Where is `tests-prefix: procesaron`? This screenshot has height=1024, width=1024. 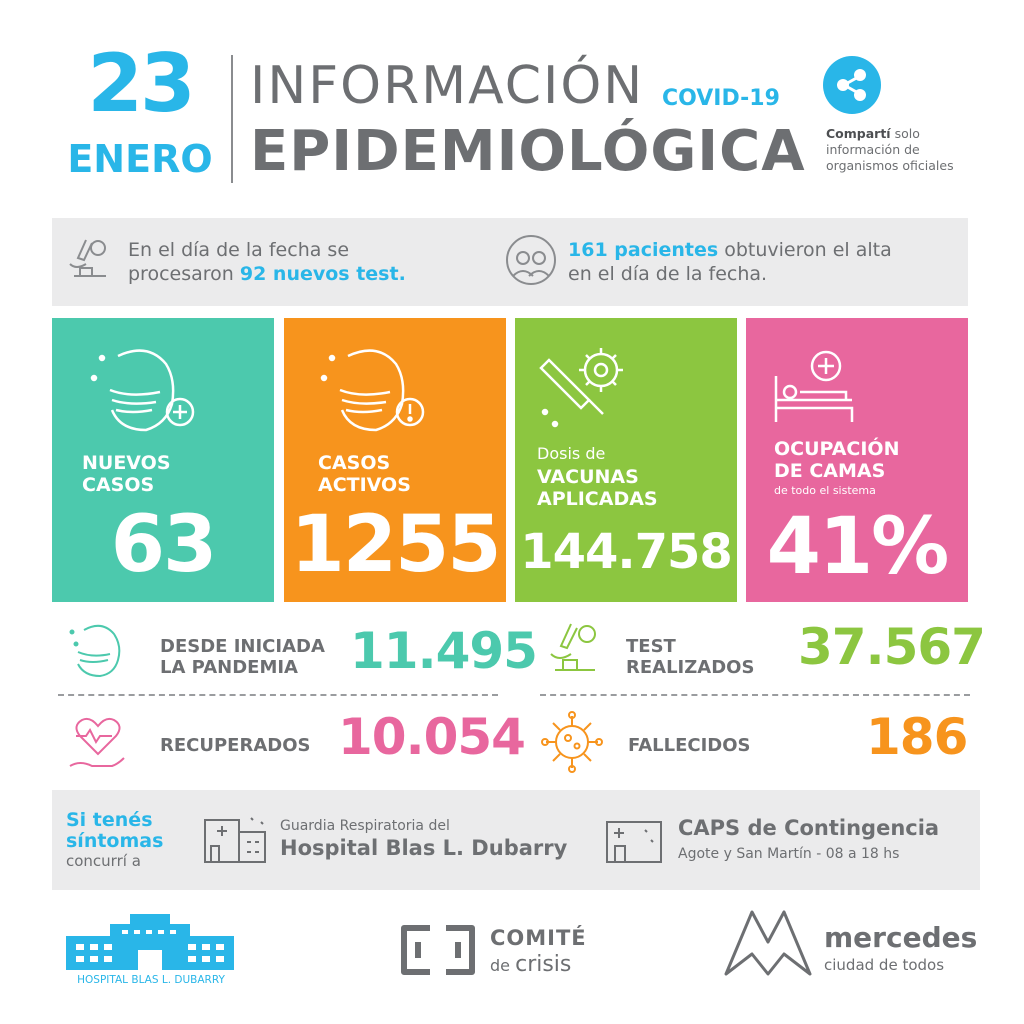
tests-prefix: procesaron is located at coordinates (184, 274).